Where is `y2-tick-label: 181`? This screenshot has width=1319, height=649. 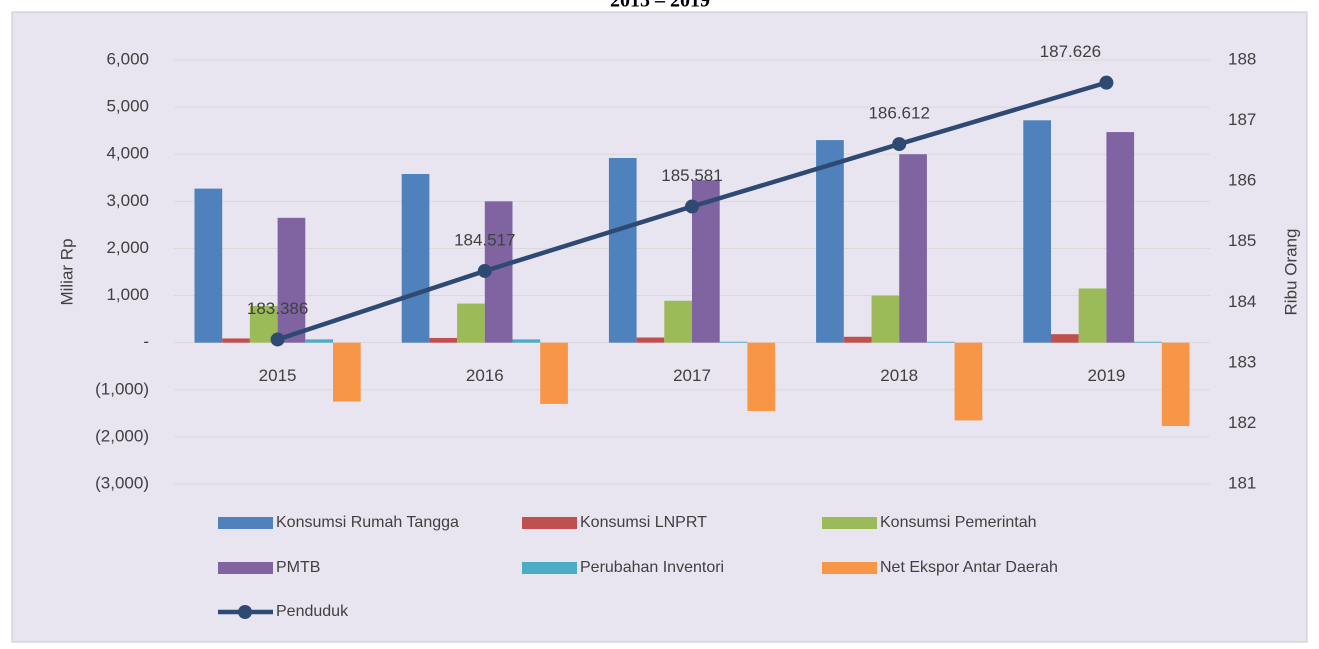
y2-tick-label: 181 is located at coordinates (1242, 482).